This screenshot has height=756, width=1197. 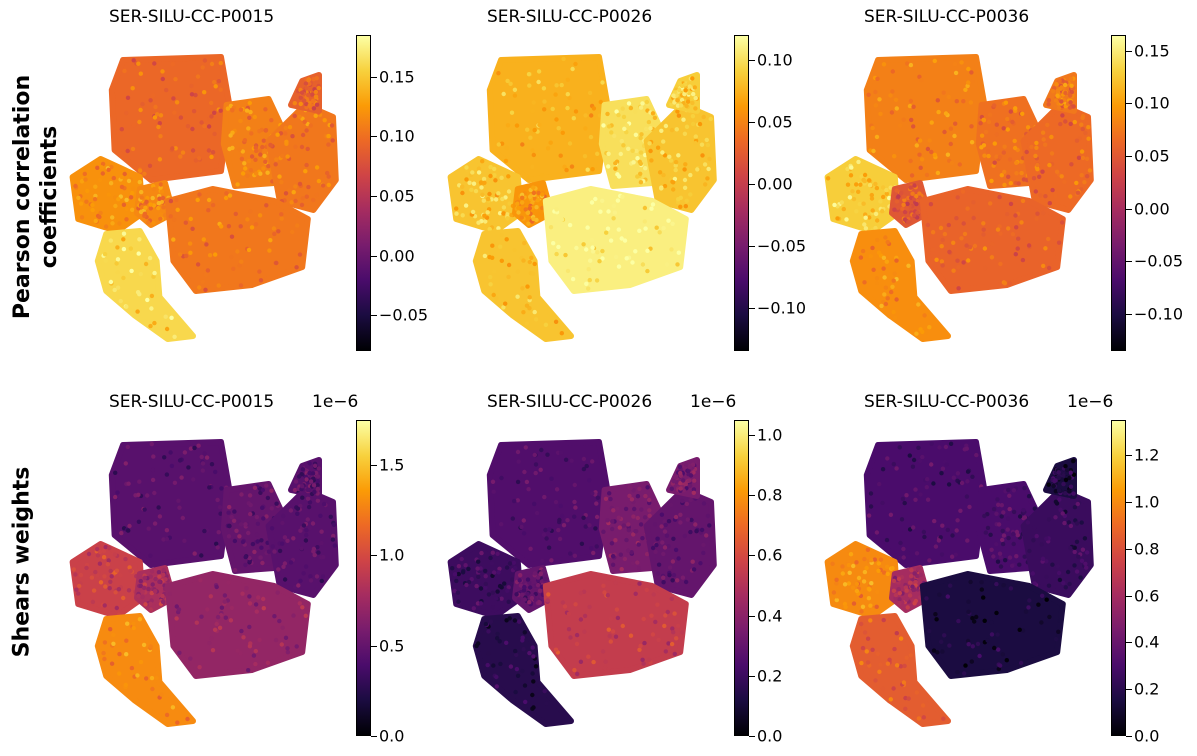 What do you see at coordinates (237, 240) in the screenshot?
I see `umap-cluster` at bounding box center [237, 240].